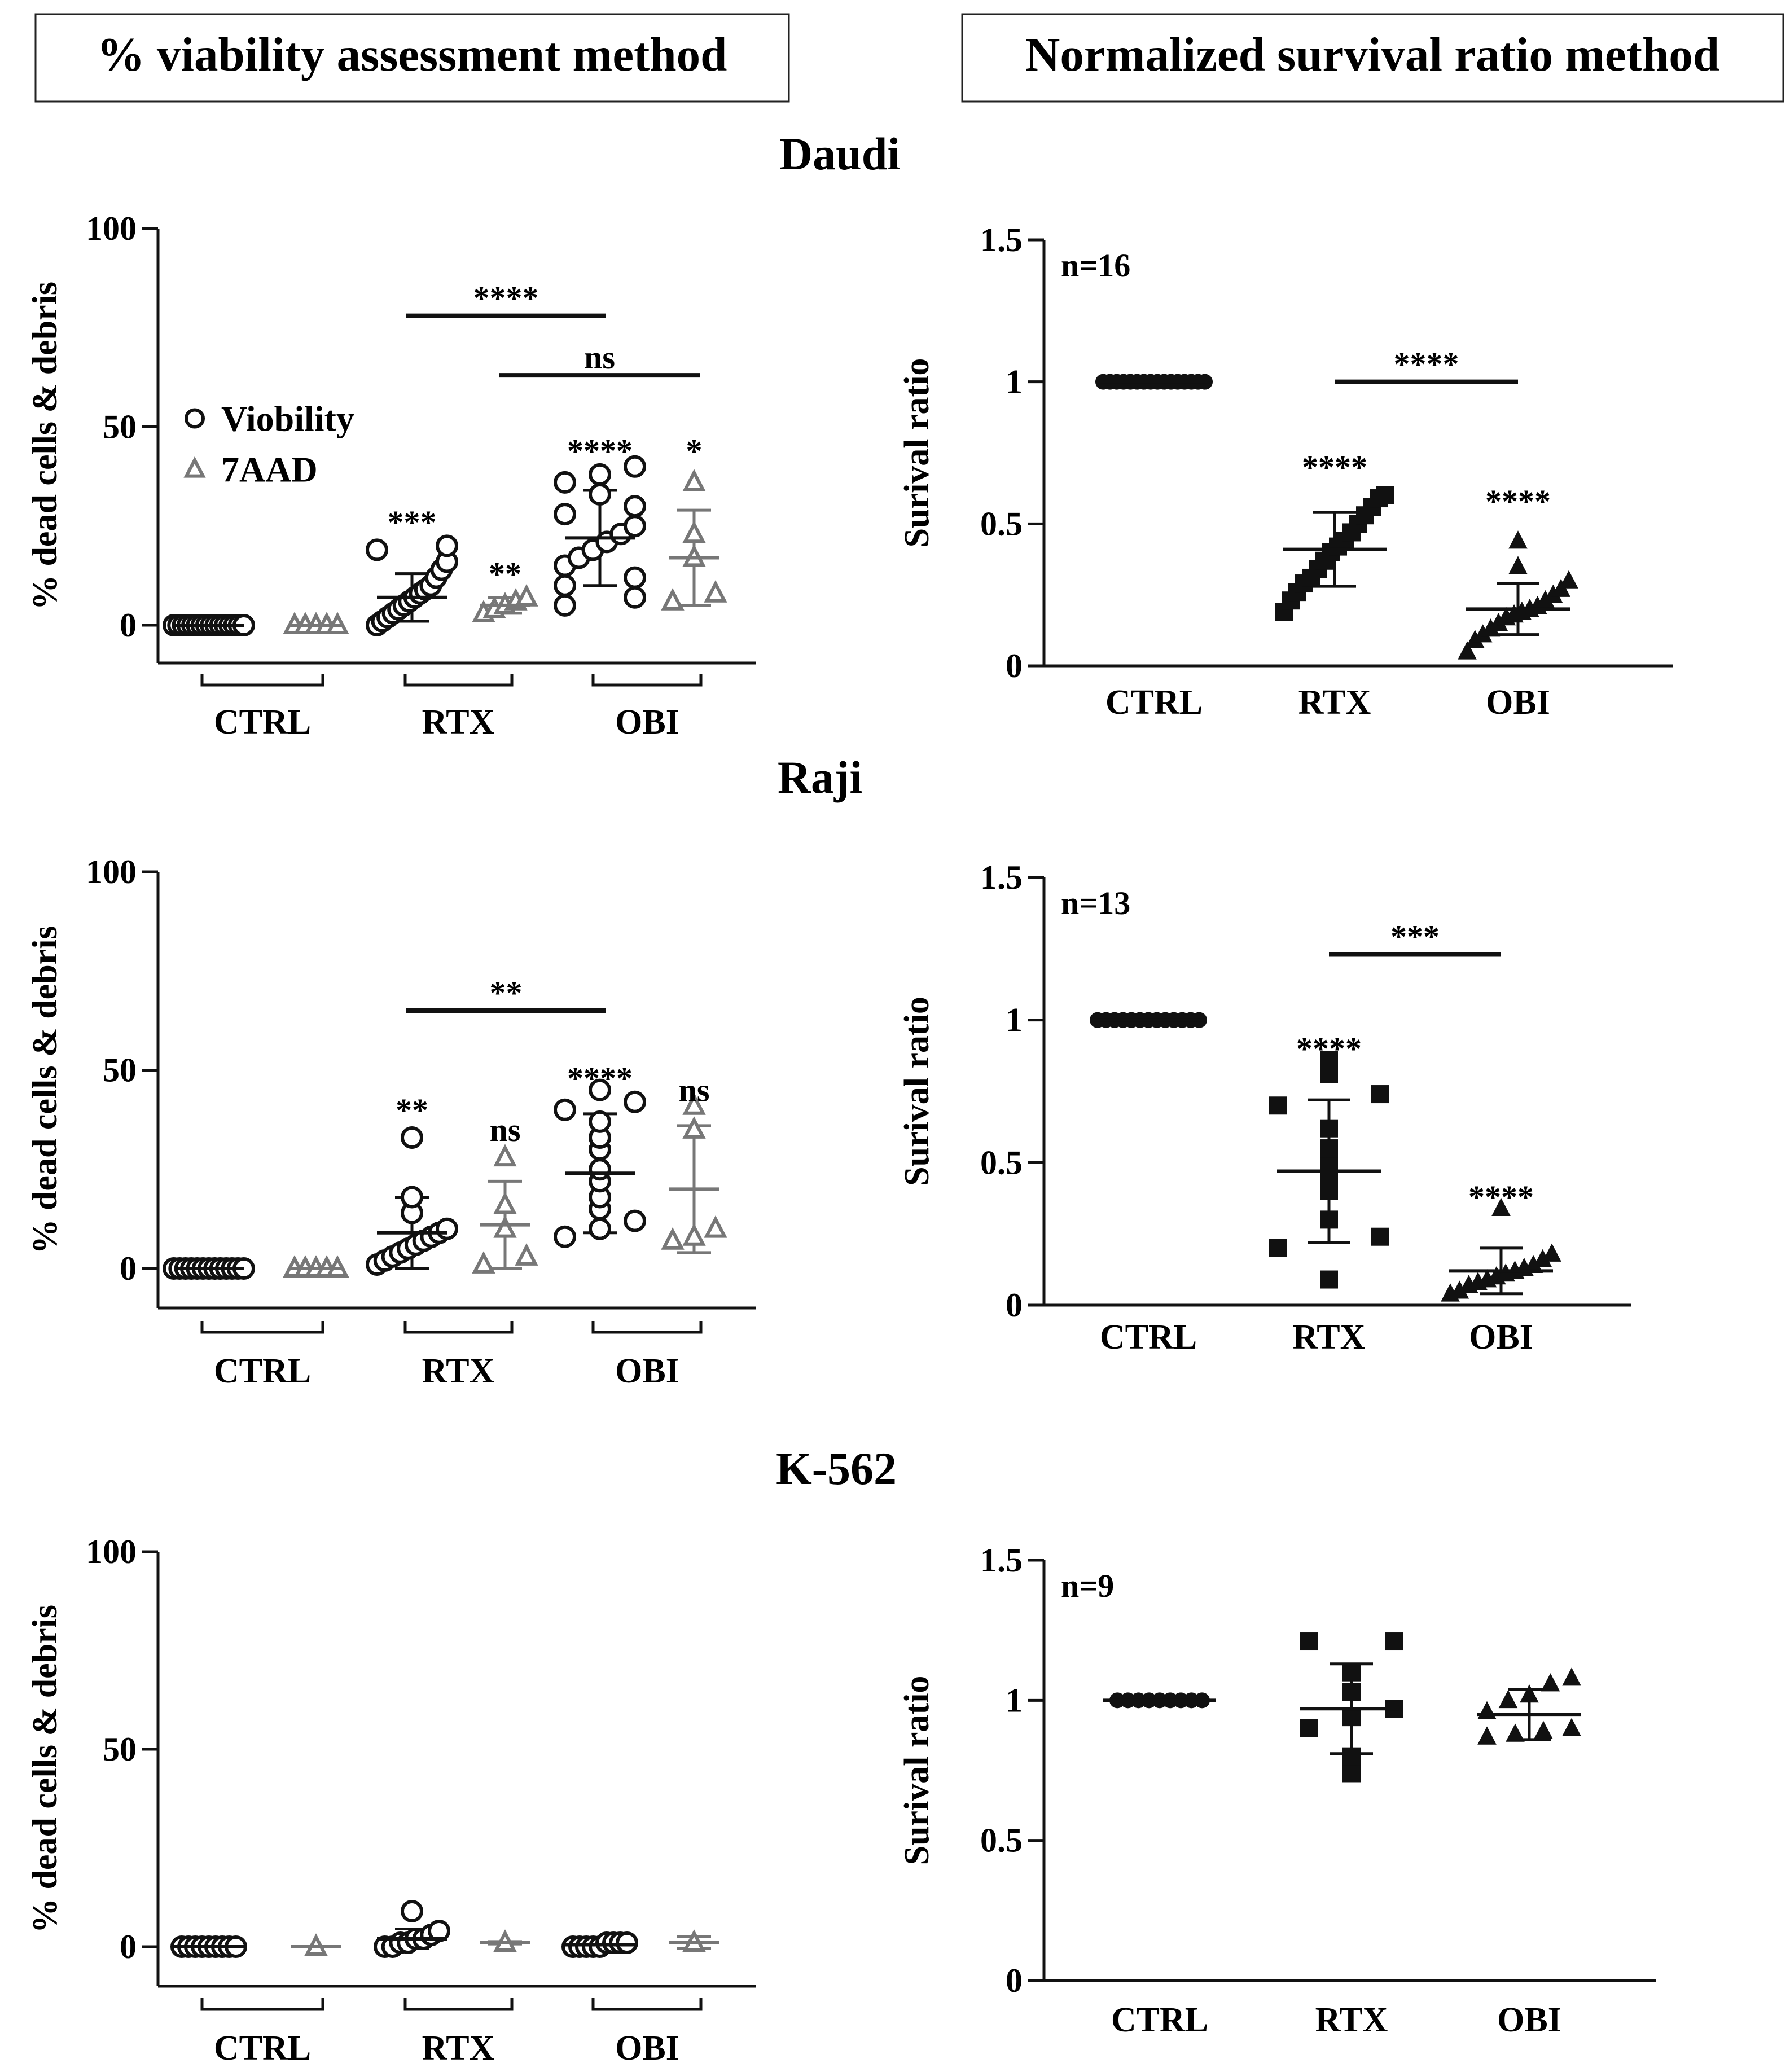 This screenshot has height=2072, width=1790. What do you see at coordinates (917, 1091) in the screenshot?
I see `y-axis-label: Surival ratio` at bounding box center [917, 1091].